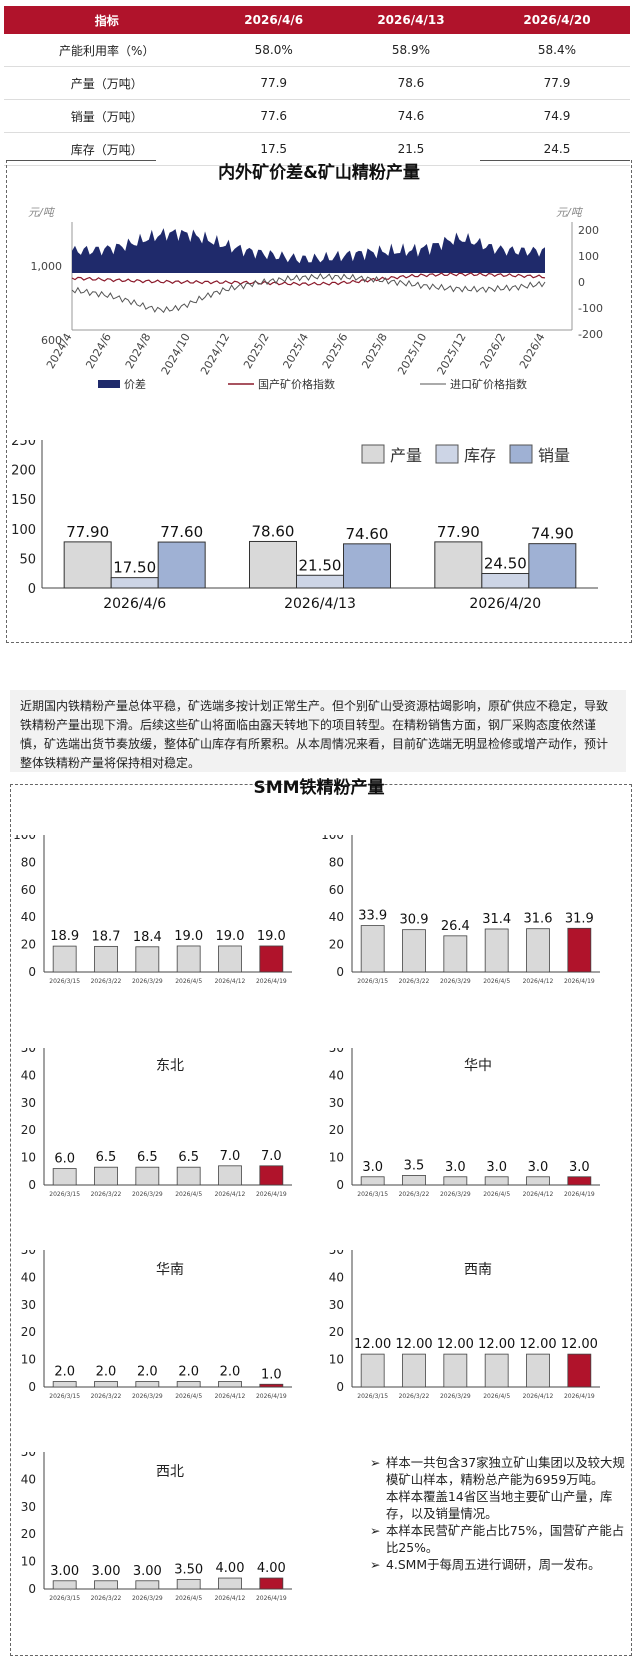  What do you see at coordinates (138, 351) in the screenshot?
I see `x-tick-label: 2024/8` at bounding box center [138, 351].